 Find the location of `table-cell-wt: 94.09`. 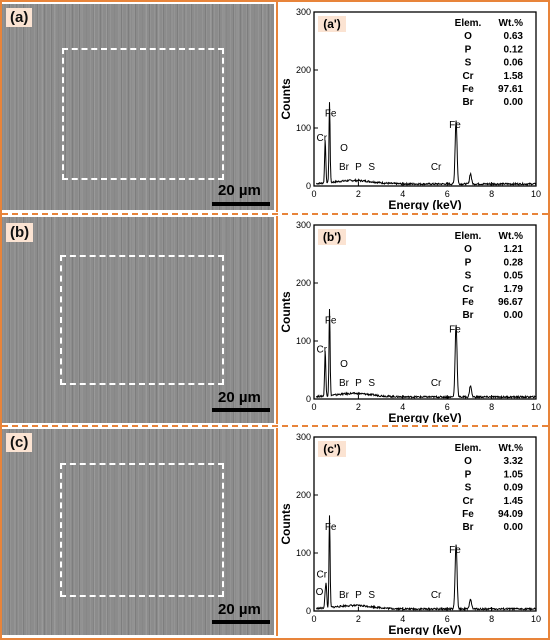

table-cell-wt: 94.09 is located at coordinates (510, 514).